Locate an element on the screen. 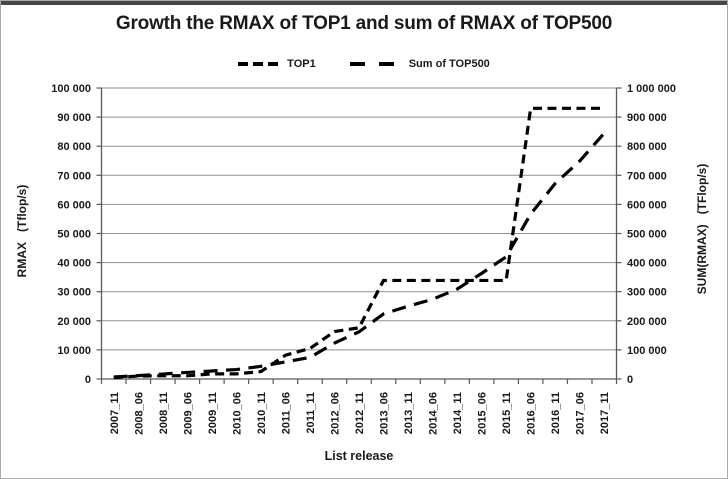 This screenshot has height=479, width=728. y-left-tick-label: 70 000 is located at coordinates (74, 176).